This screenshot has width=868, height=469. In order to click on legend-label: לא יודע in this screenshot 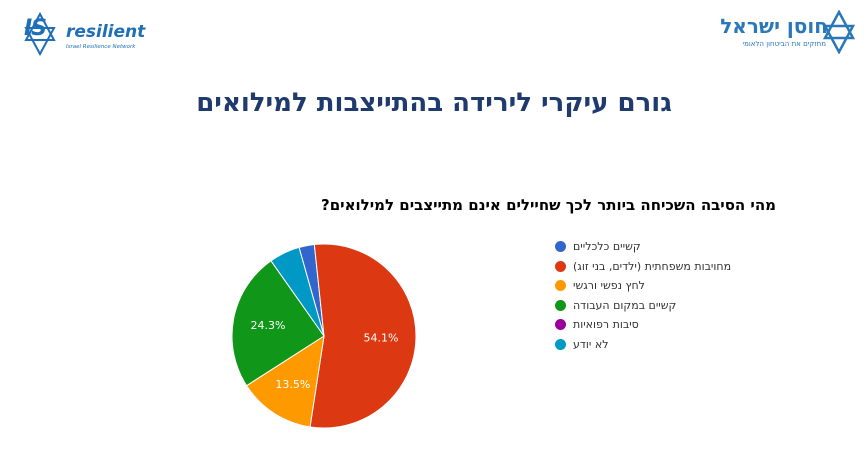, I will do `click(591, 344)`.